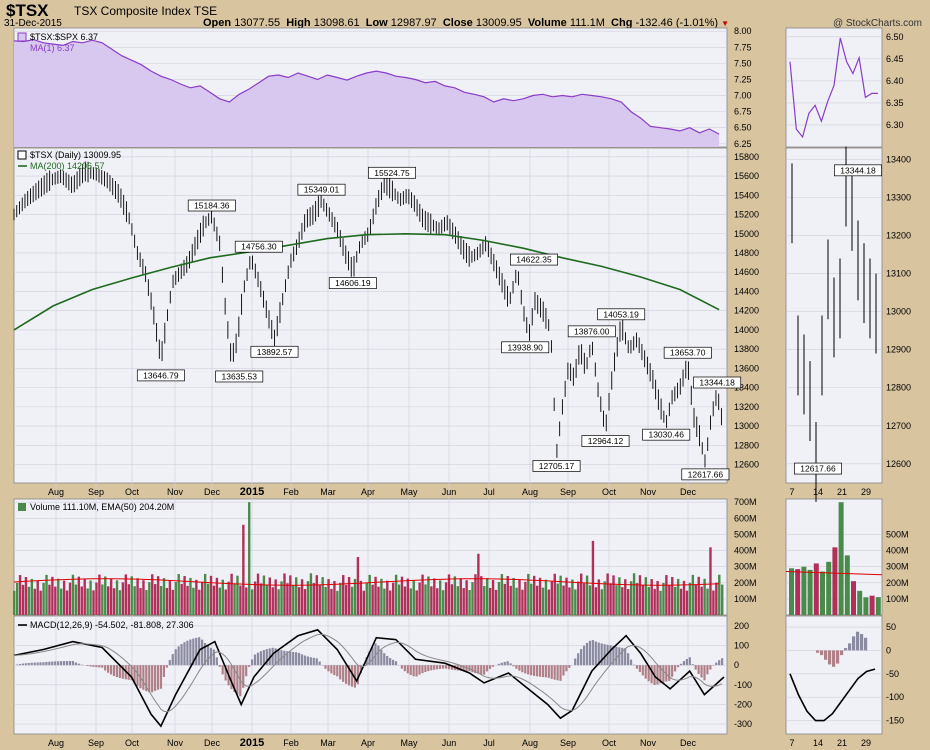  I want to click on ratio-zoom-y-tick-label: 6.35, so click(895, 103).